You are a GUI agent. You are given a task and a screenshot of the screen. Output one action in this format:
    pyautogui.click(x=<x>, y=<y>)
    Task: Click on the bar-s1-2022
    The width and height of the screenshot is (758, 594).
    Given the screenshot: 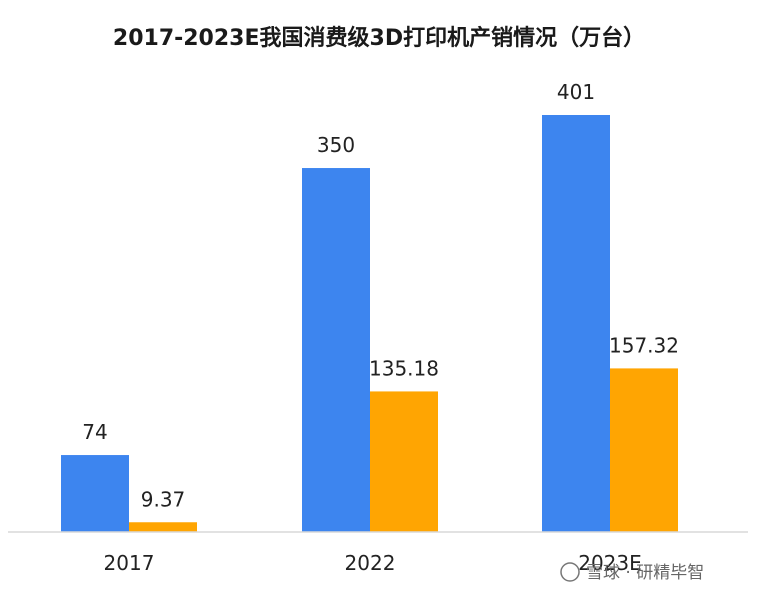 What is the action you would take?
    pyautogui.click(x=336, y=350)
    